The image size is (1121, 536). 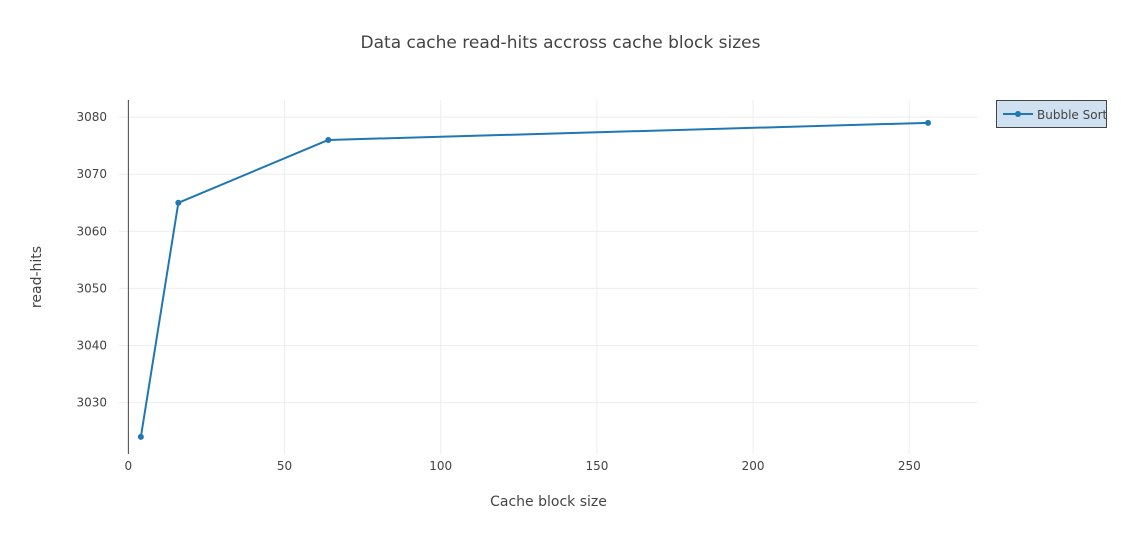 I want to click on y-tick-label: 3050, so click(x=91, y=288).